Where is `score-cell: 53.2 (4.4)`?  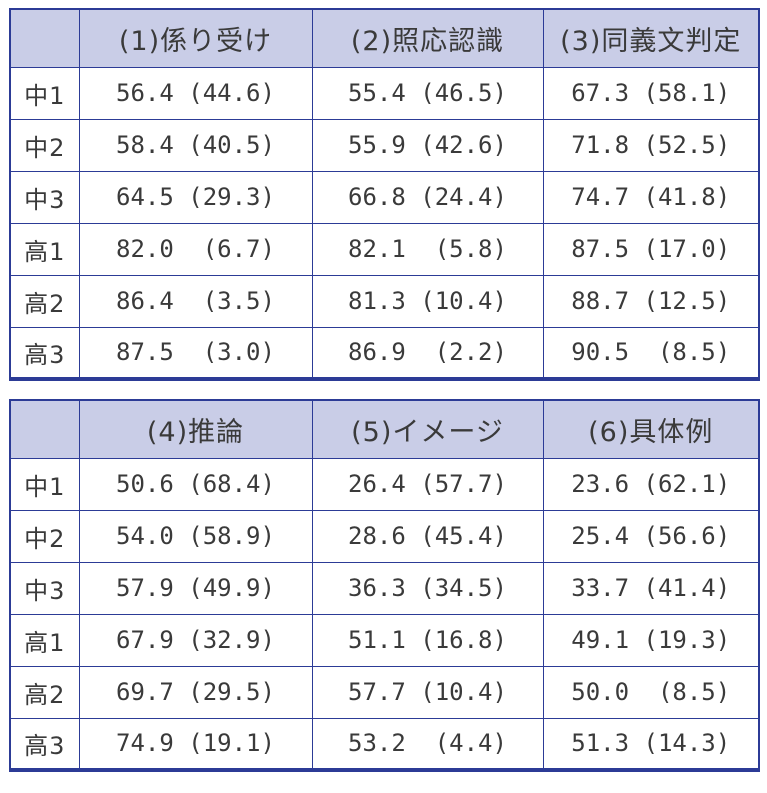
score-cell: 53.2 (4.4) is located at coordinates (427, 744).